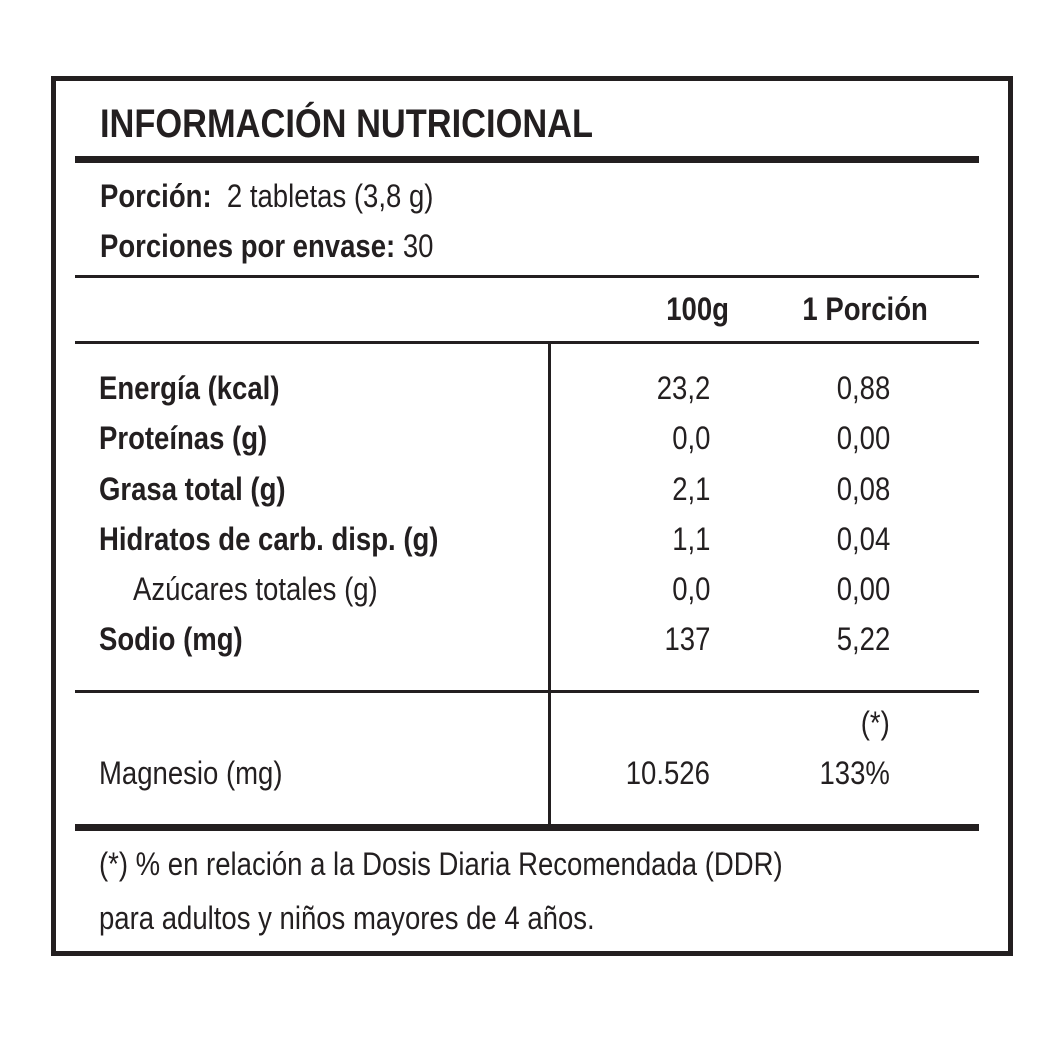 Image resolution: width=1050 pixels, height=1050 pixels. What do you see at coordinates (527, 276) in the screenshot?
I see `serving-divider` at bounding box center [527, 276].